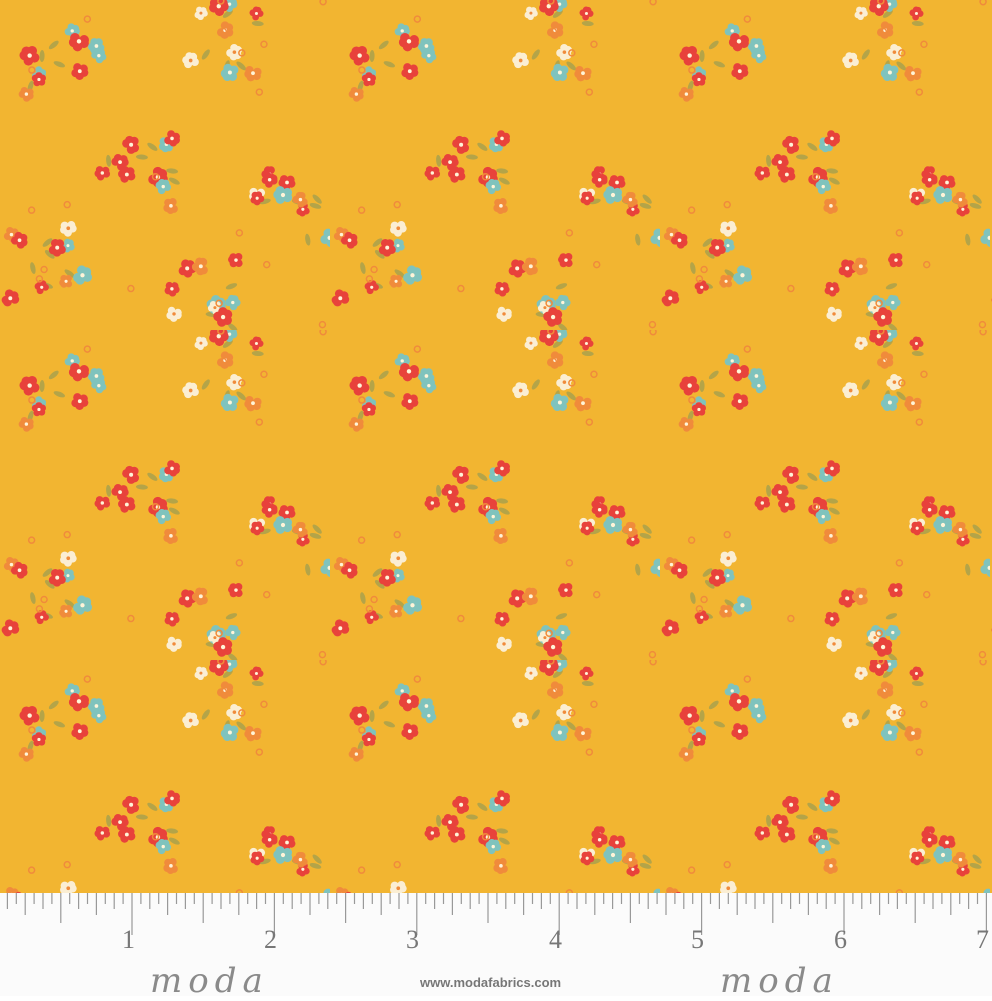  Describe the element at coordinates (697, 939) in the screenshot. I see `ruler-label-5: 5` at that location.